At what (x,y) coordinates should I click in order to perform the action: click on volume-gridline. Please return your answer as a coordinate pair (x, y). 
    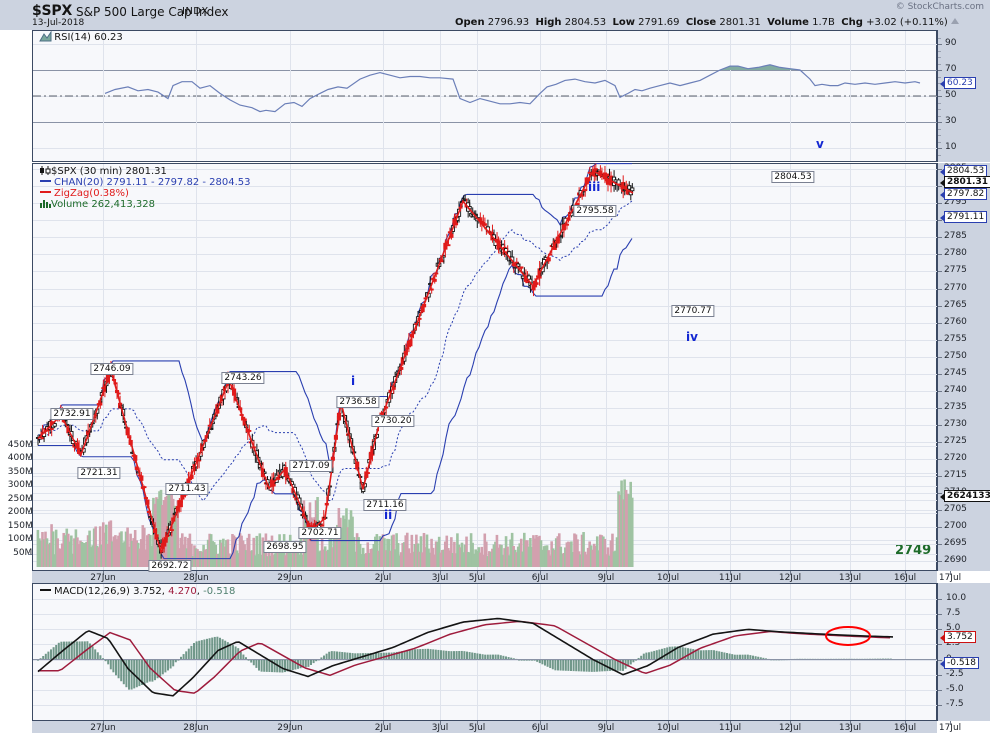
    Looking at the image, I should click on (485, 486).